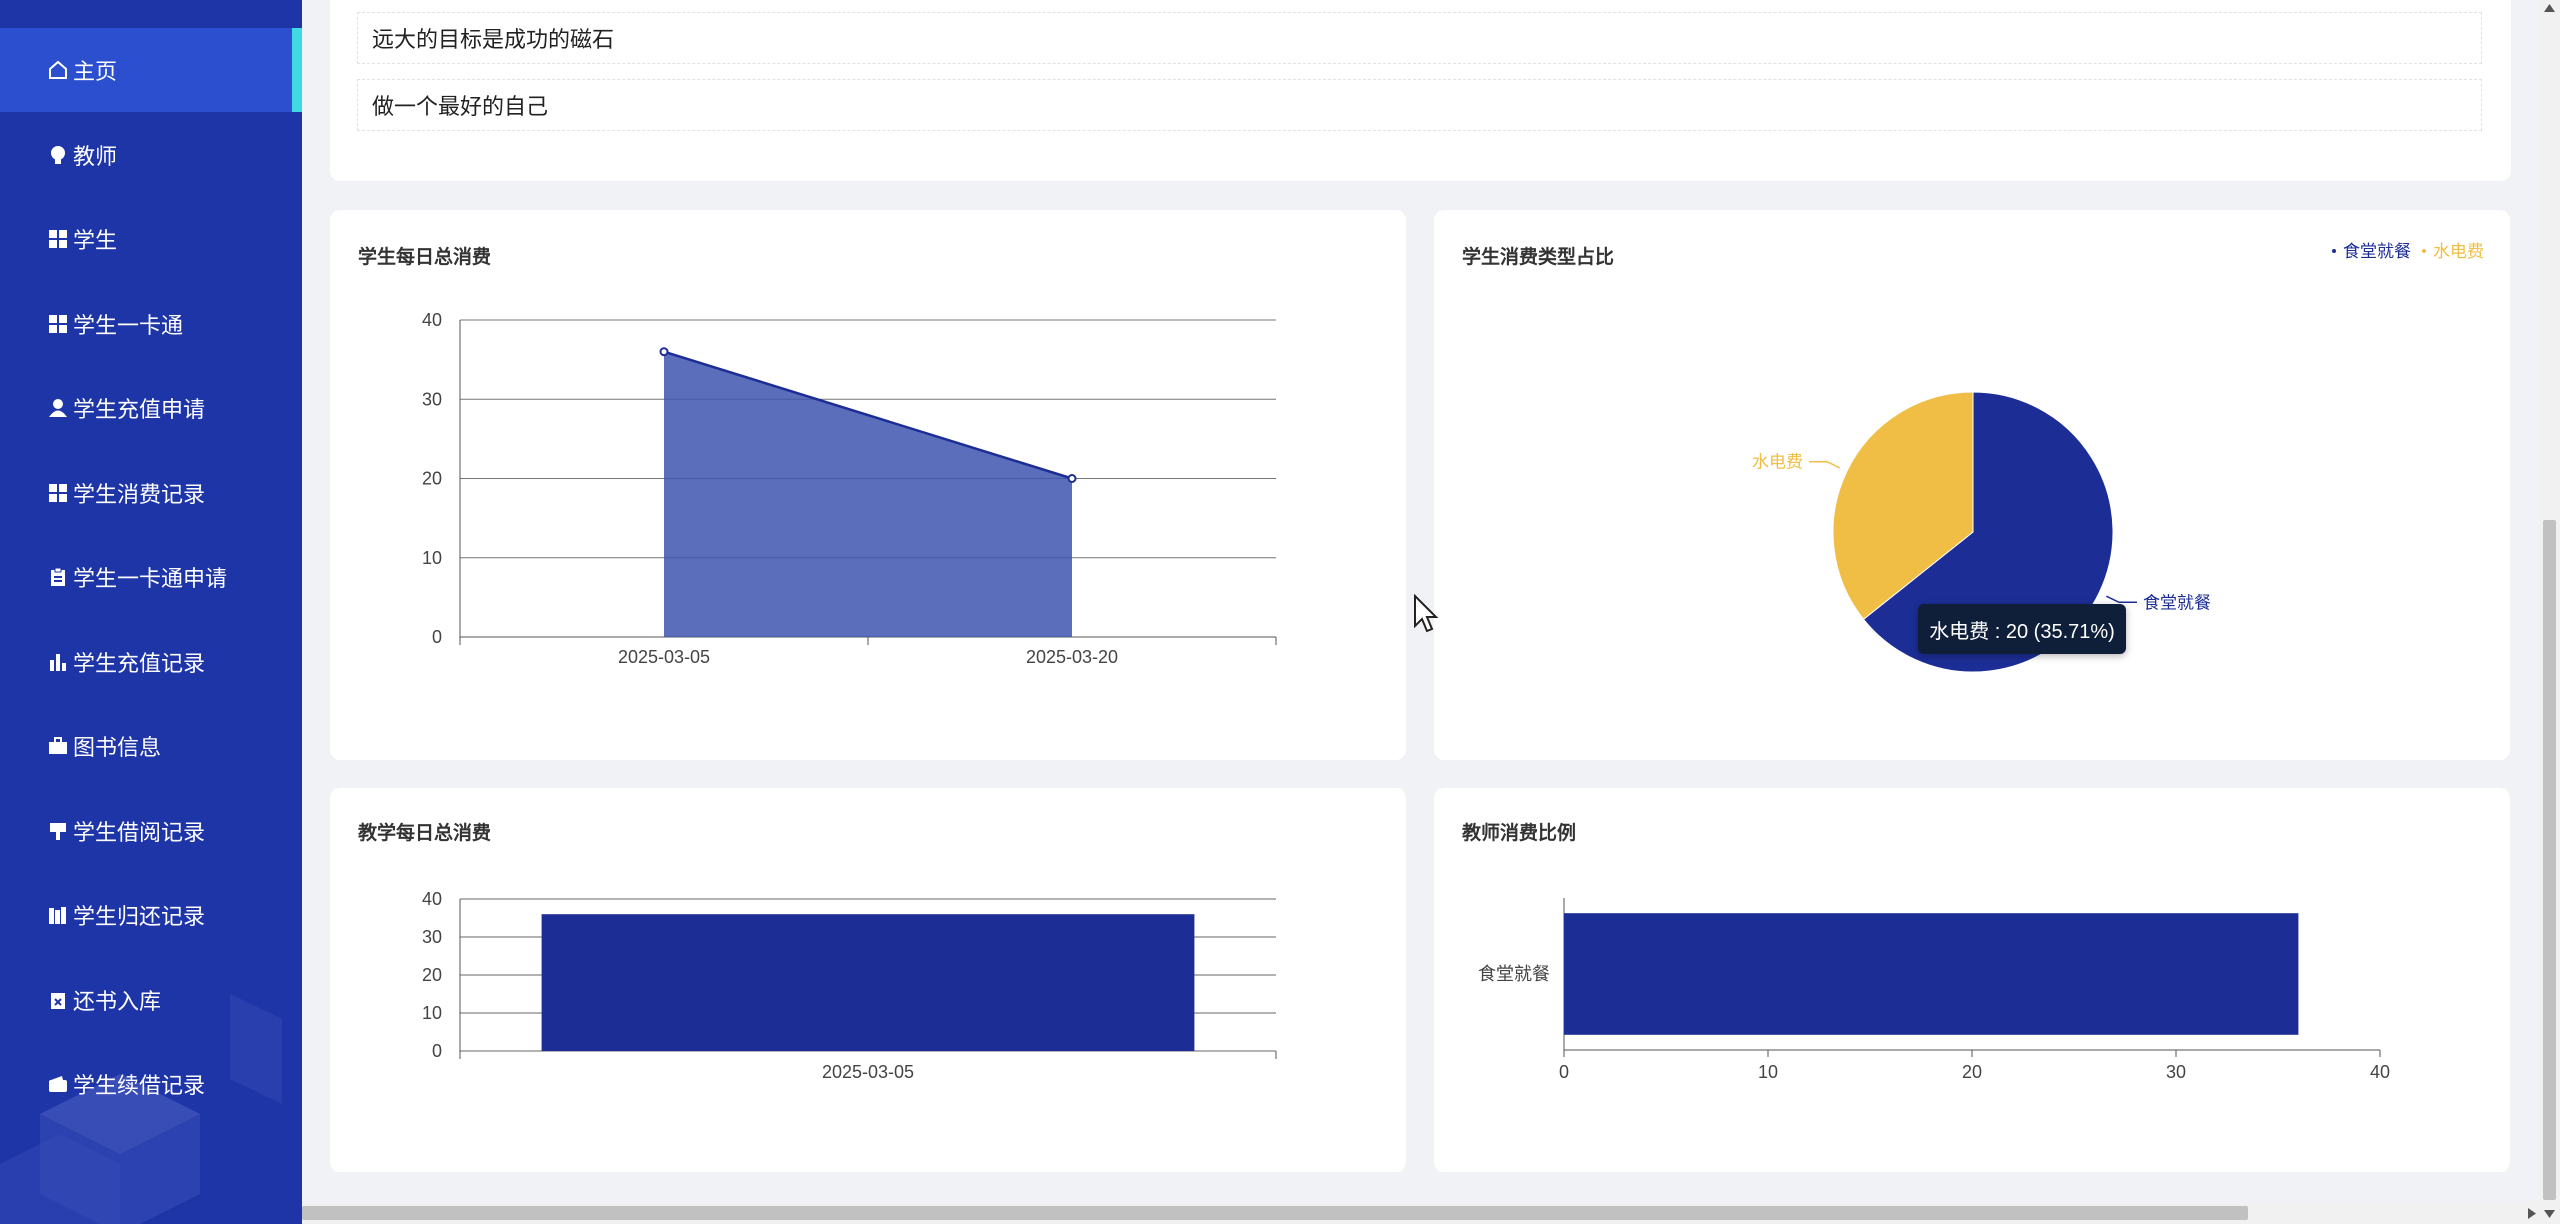 The image size is (2560, 1224). I want to click on sidebar-item-label: 学生充值申请, so click(139, 409).